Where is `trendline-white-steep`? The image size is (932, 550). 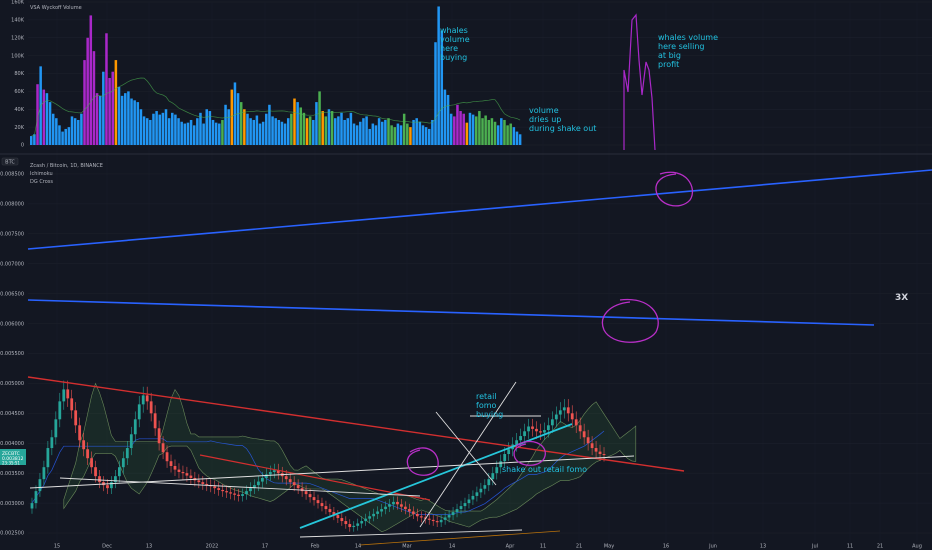
trendline-white-steep is located at coordinates (468, 454).